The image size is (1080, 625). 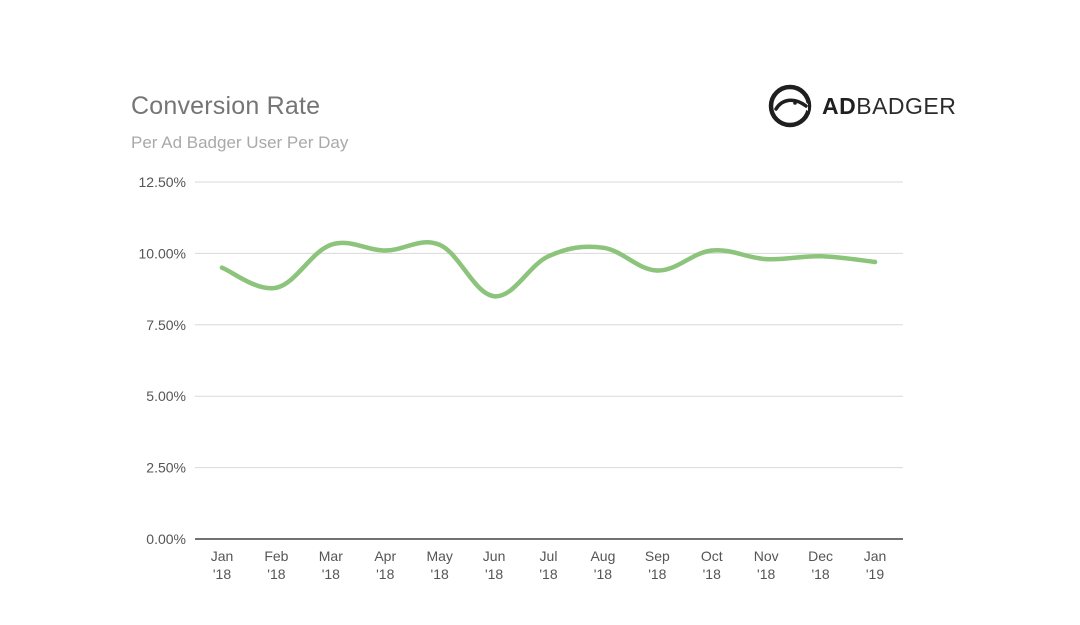 I want to click on x-tick-month: Dec, so click(x=820, y=556).